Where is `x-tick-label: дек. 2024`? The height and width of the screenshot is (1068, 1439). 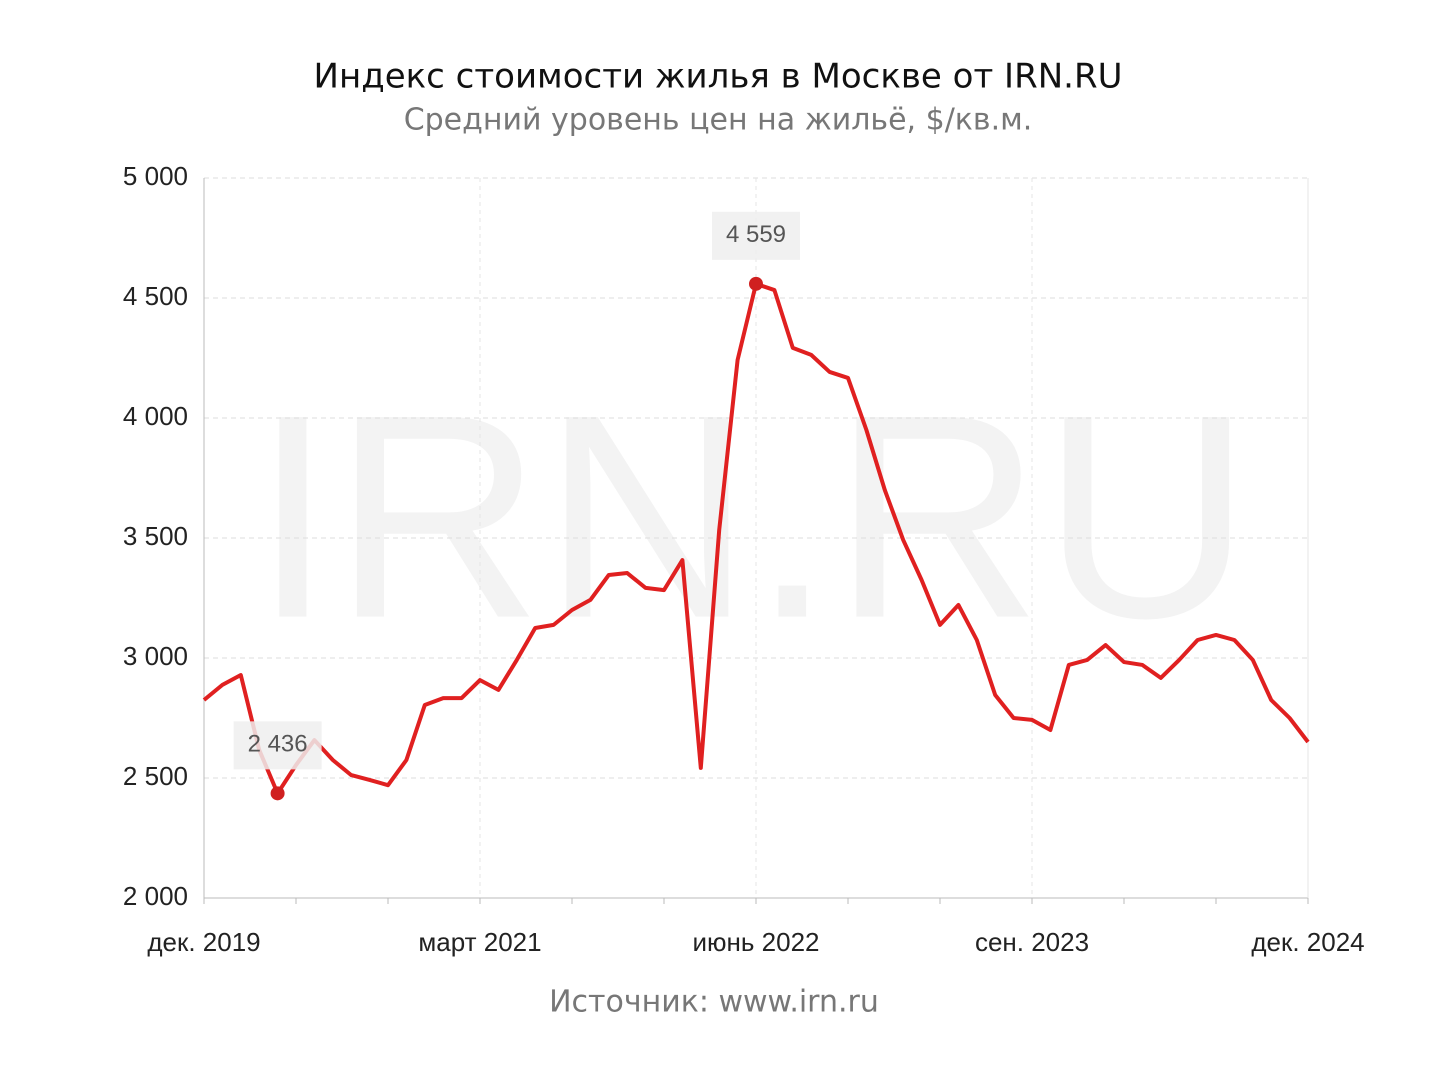
x-tick-label: дек. 2024 is located at coordinates (1307, 942).